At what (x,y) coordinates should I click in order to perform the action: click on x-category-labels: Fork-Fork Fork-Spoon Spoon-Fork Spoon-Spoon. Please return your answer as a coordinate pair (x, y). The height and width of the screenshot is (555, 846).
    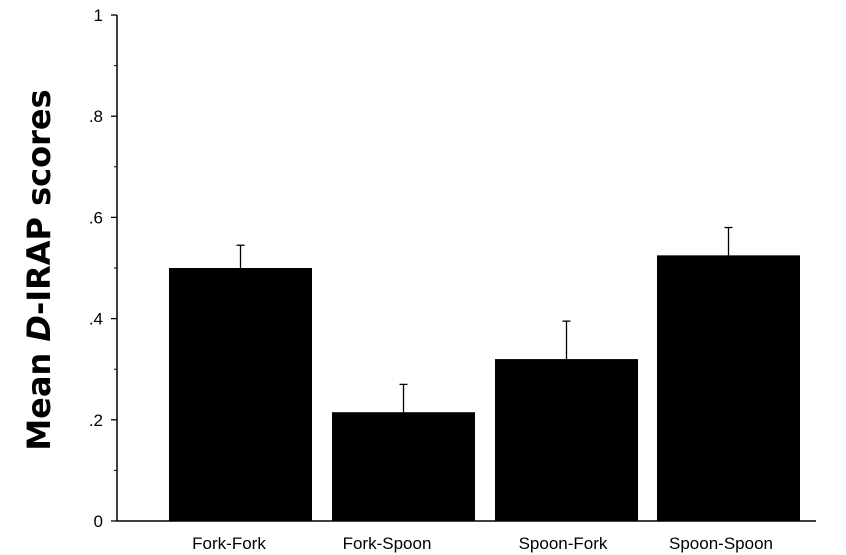
    Looking at the image, I should click on (482, 543).